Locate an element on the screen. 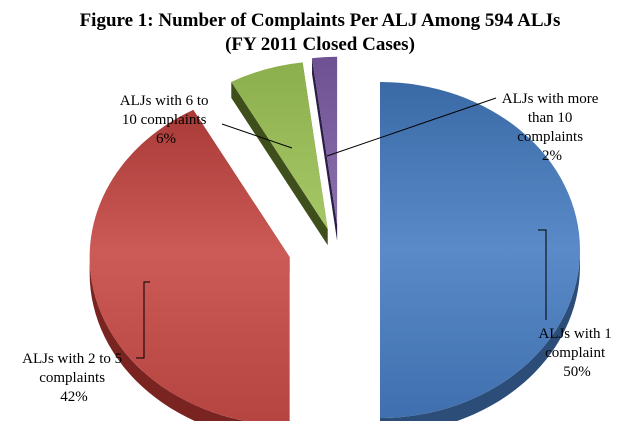 The image size is (640, 421). slice-label-6-to-10-line-1: ALJs with 6 to is located at coordinates (164, 101).